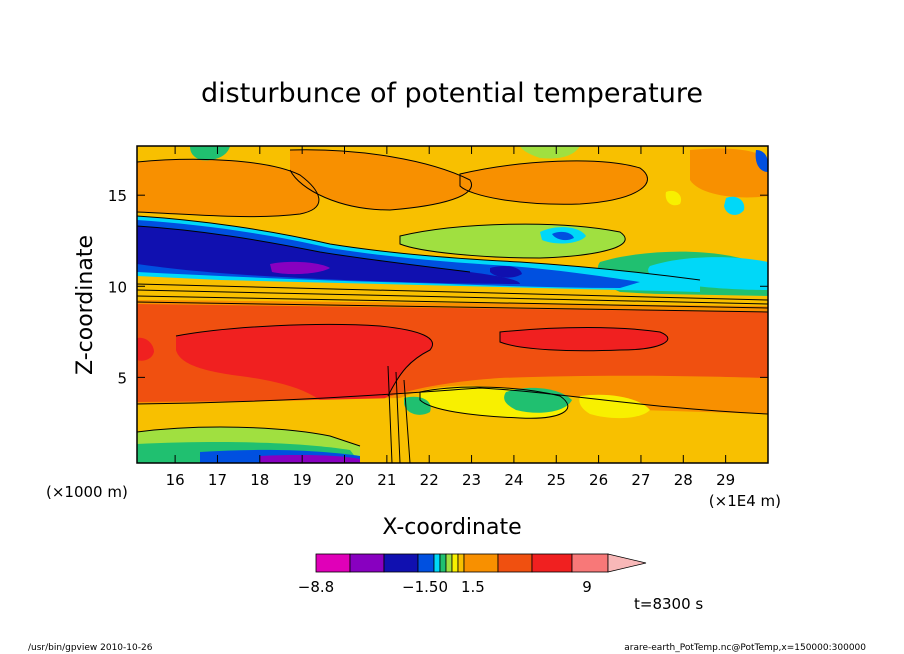 Image resolution: width=904 pixels, height=654 pixels. I want to click on colorbar-label: −8.8, so click(316, 587).